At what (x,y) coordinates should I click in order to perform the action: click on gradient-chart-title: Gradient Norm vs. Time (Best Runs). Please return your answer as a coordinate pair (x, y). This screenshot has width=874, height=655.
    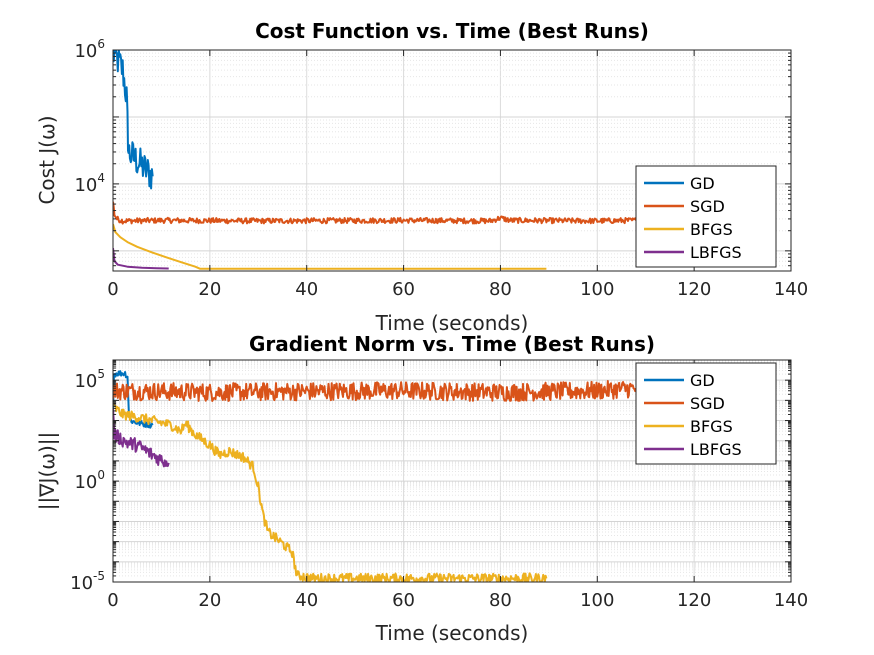
    Looking at the image, I should click on (452, 344).